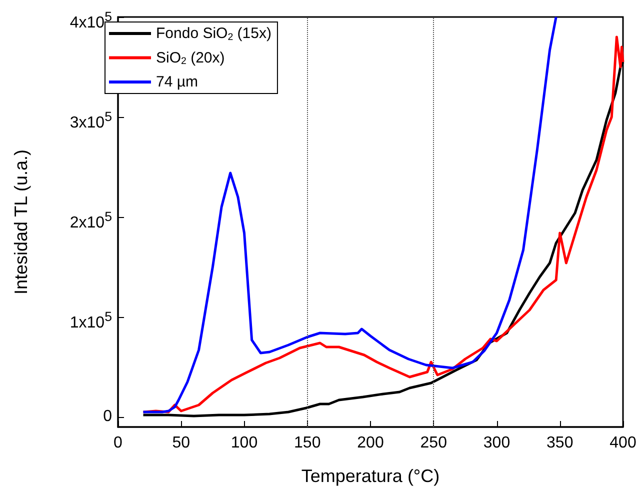 This screenshot has width=641, height=494. What do you see at coordinates (244, 443) in the screenshot?
I see `x-tick-label: 100` at bounding box center [244, 443].